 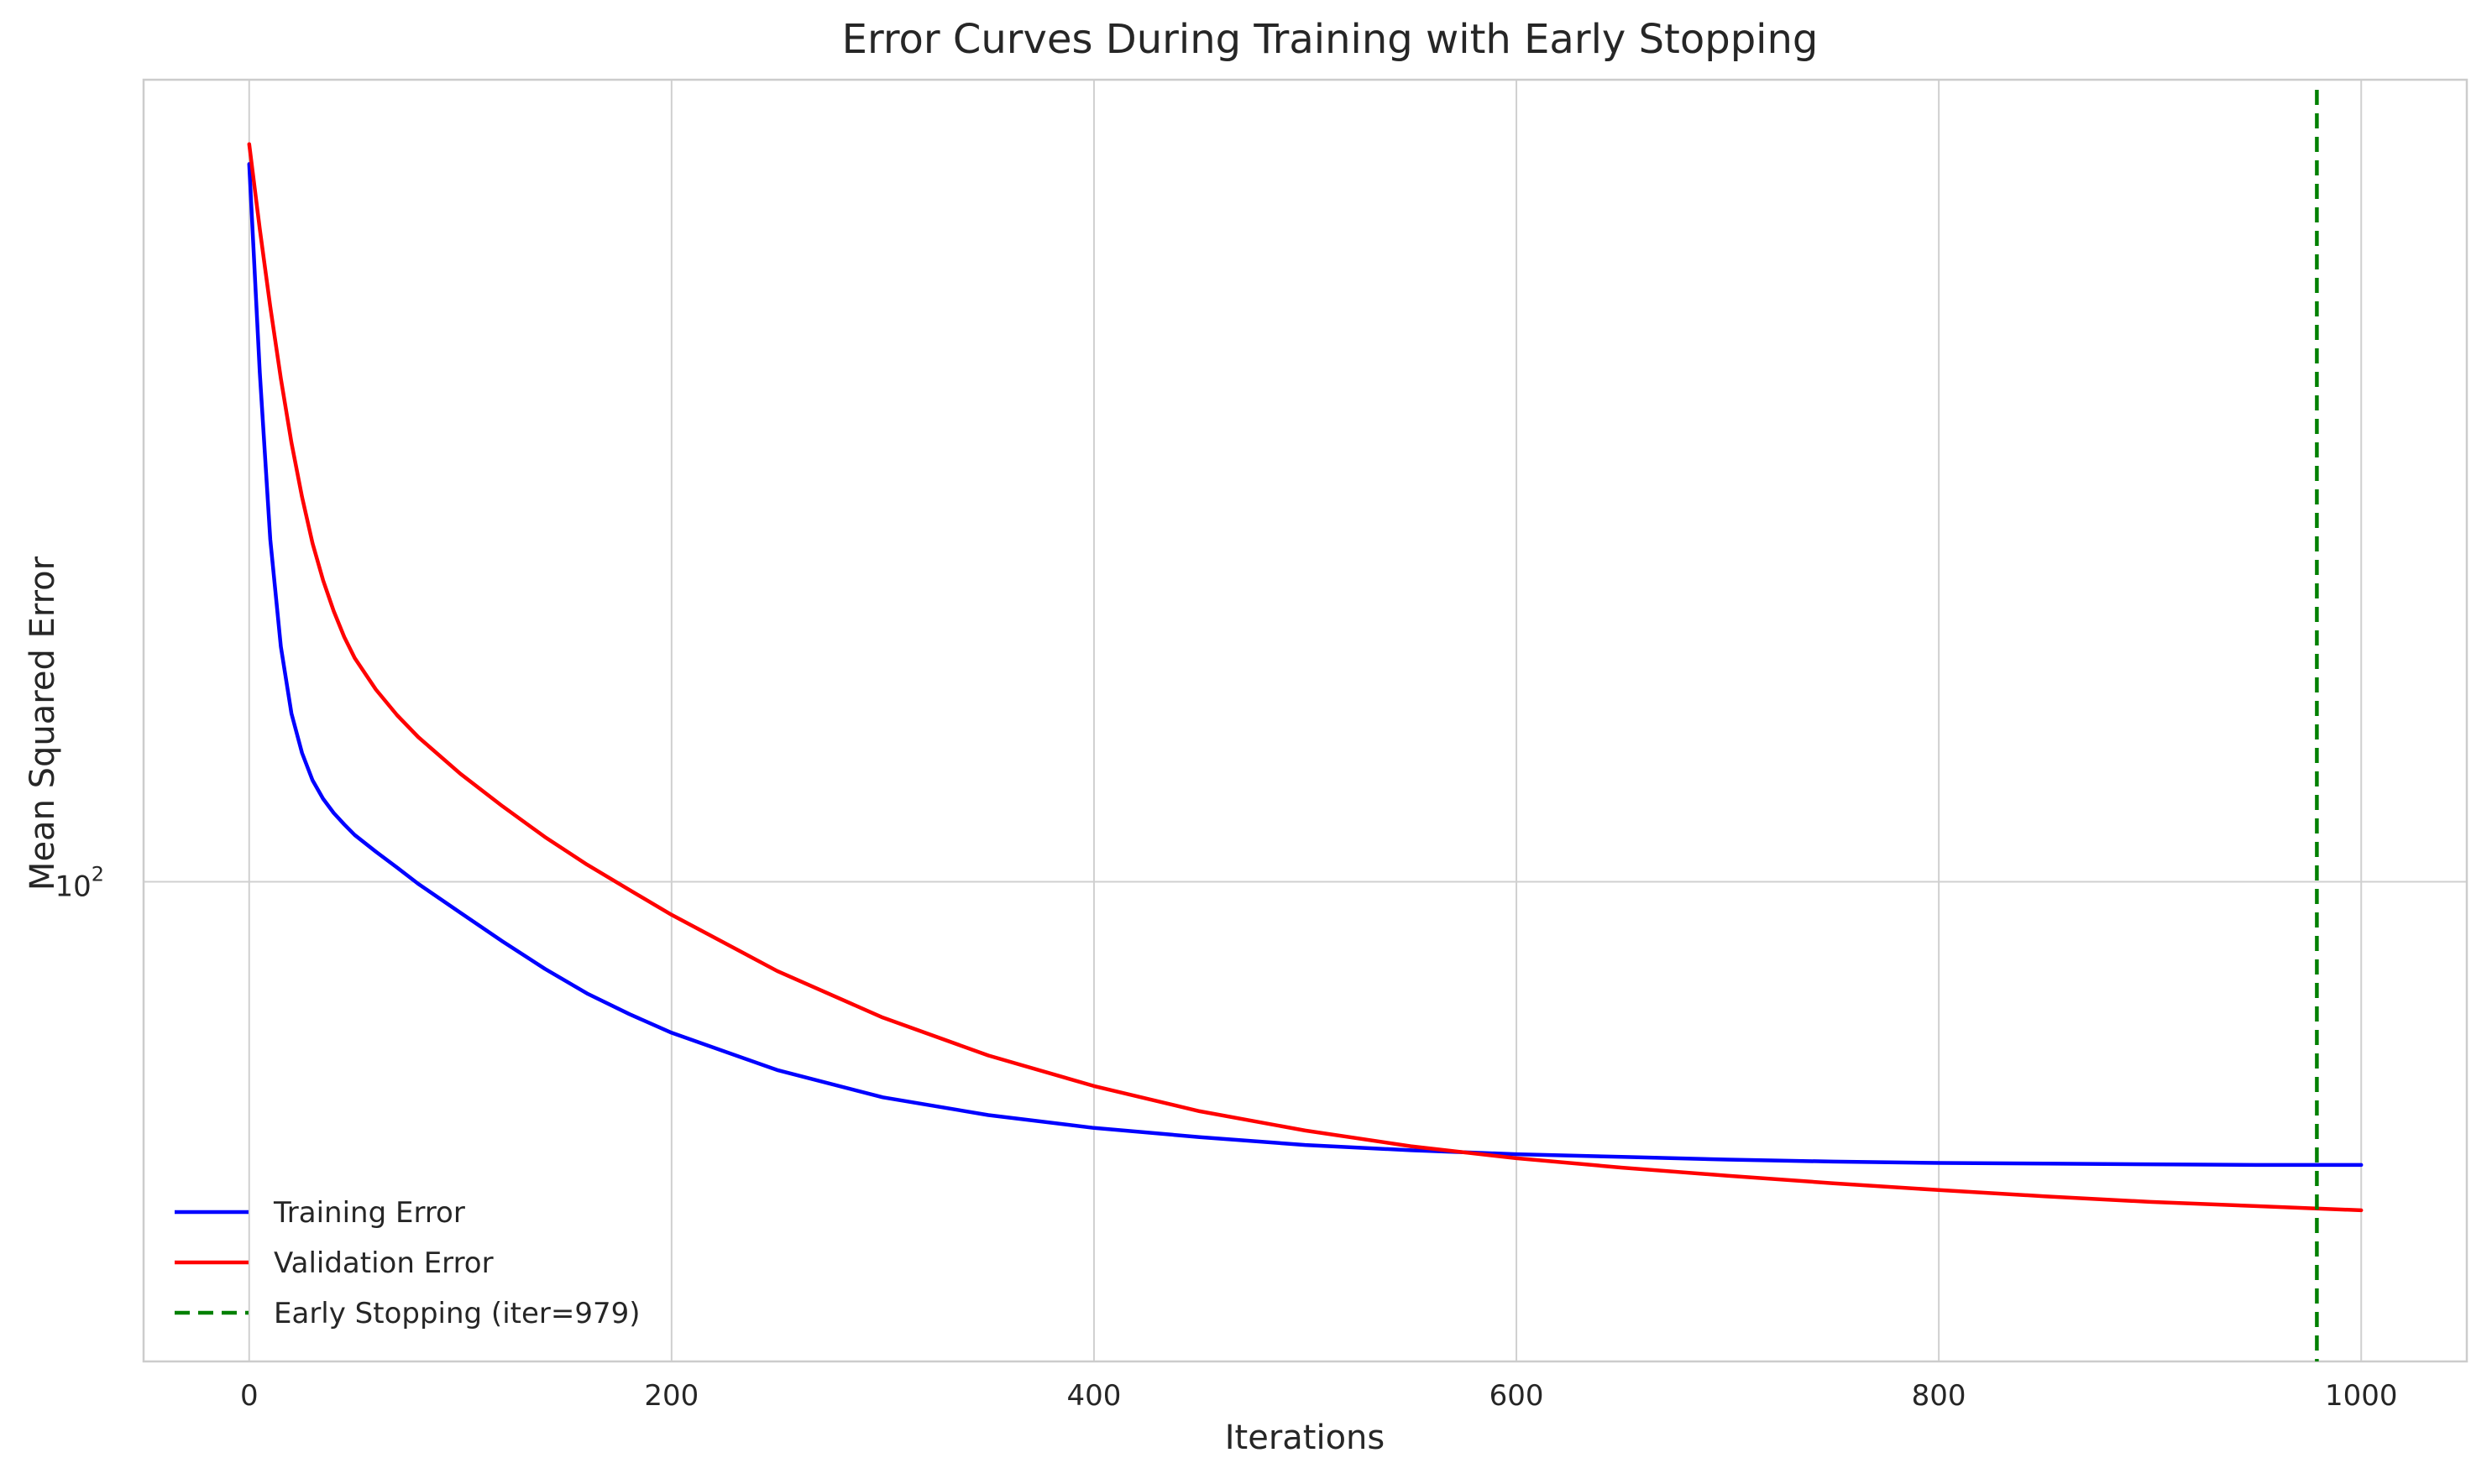 What do you see at coordinates (384, 1263) in the screenshot?
I see `legend-label: Validation Error` at bounding box center [384, 1263].